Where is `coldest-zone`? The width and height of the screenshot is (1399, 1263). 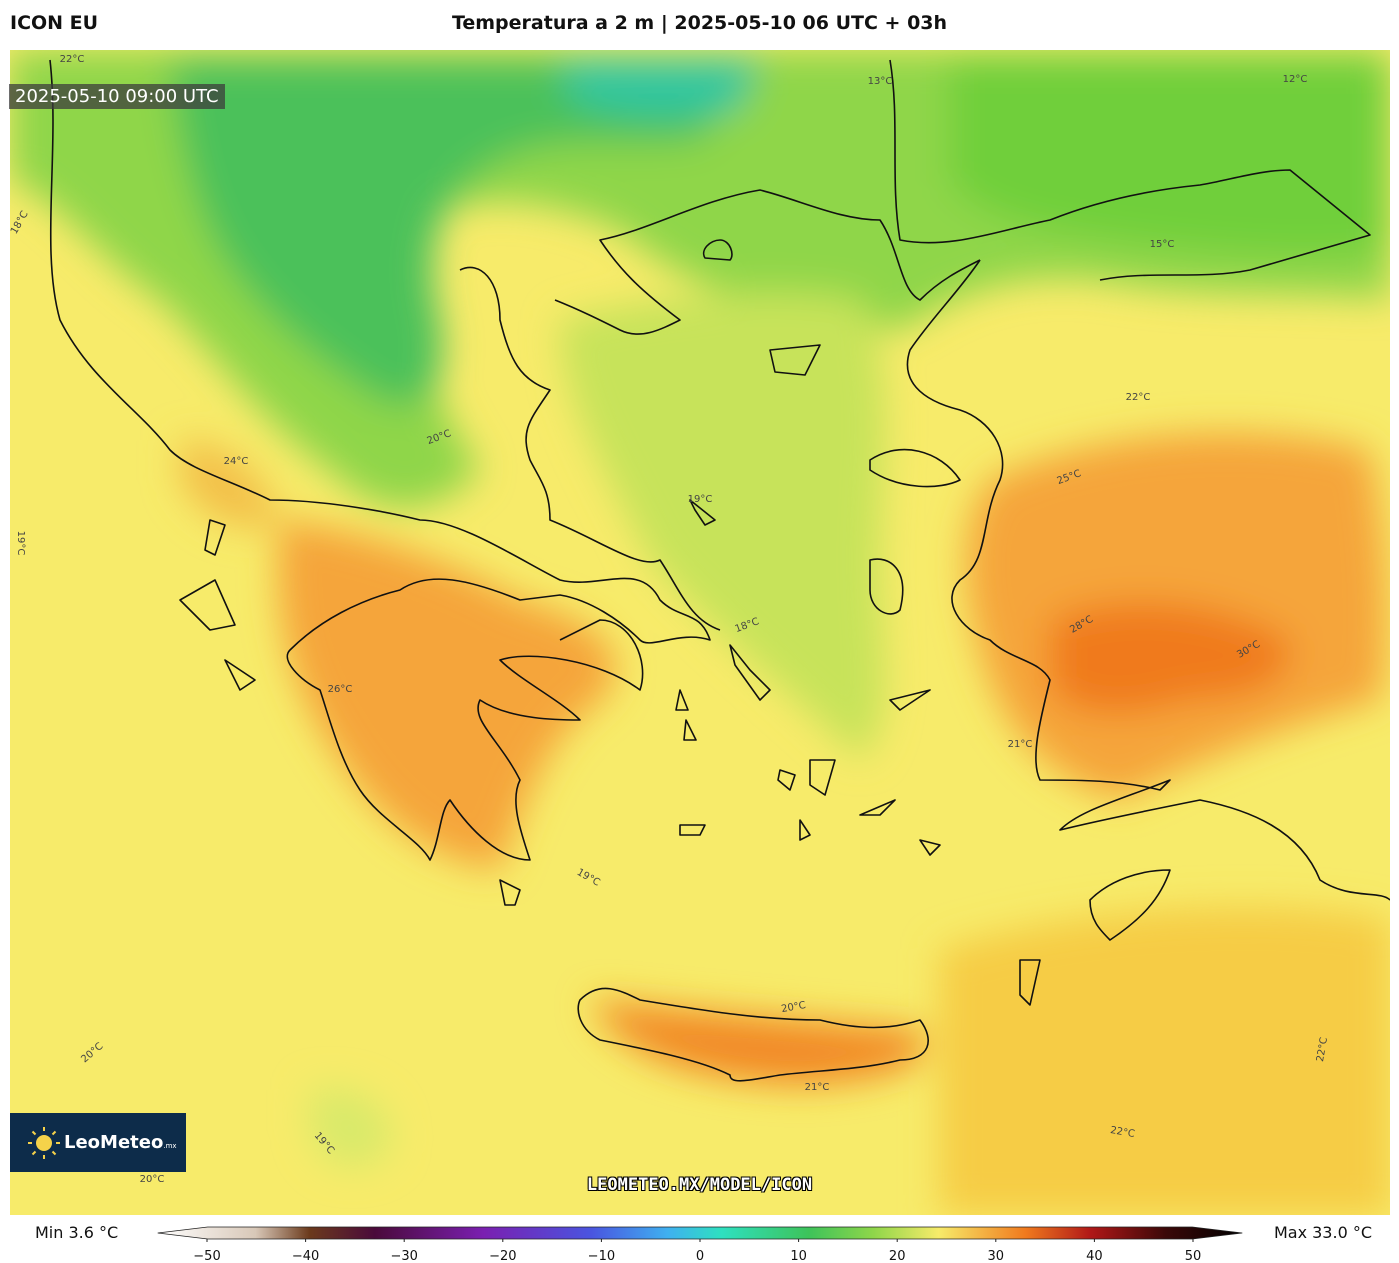
coldest-zone is located at coordinates (660, 88).